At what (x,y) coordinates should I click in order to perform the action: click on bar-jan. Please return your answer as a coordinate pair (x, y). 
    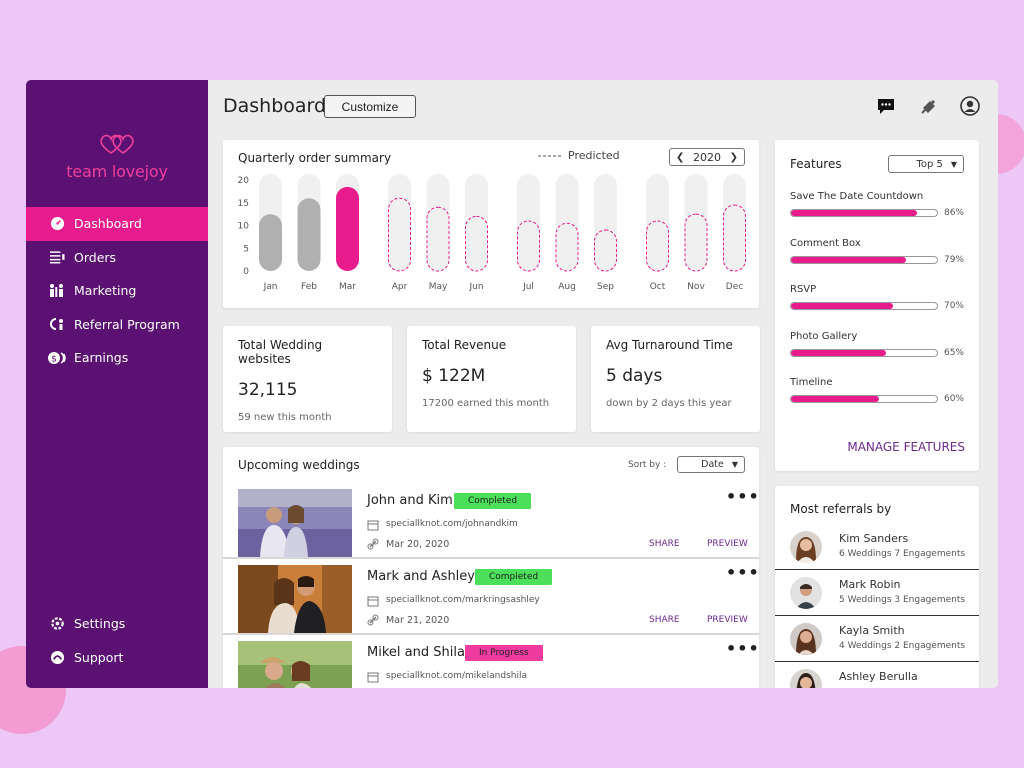
    Looking at the image, I should click on (270, 242).